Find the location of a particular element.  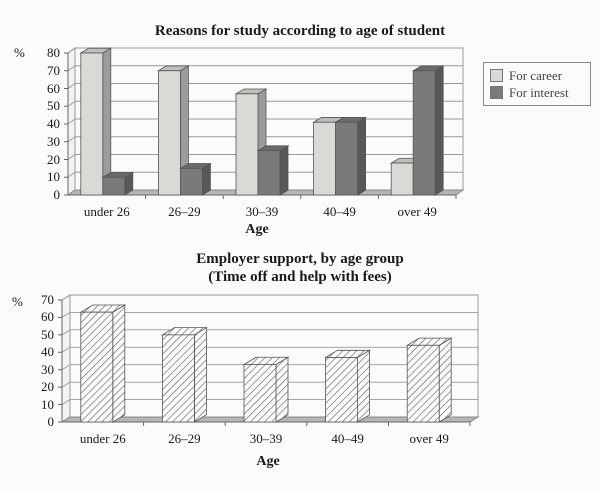

legend-label-career: For career is located at coordinates (536, 75).